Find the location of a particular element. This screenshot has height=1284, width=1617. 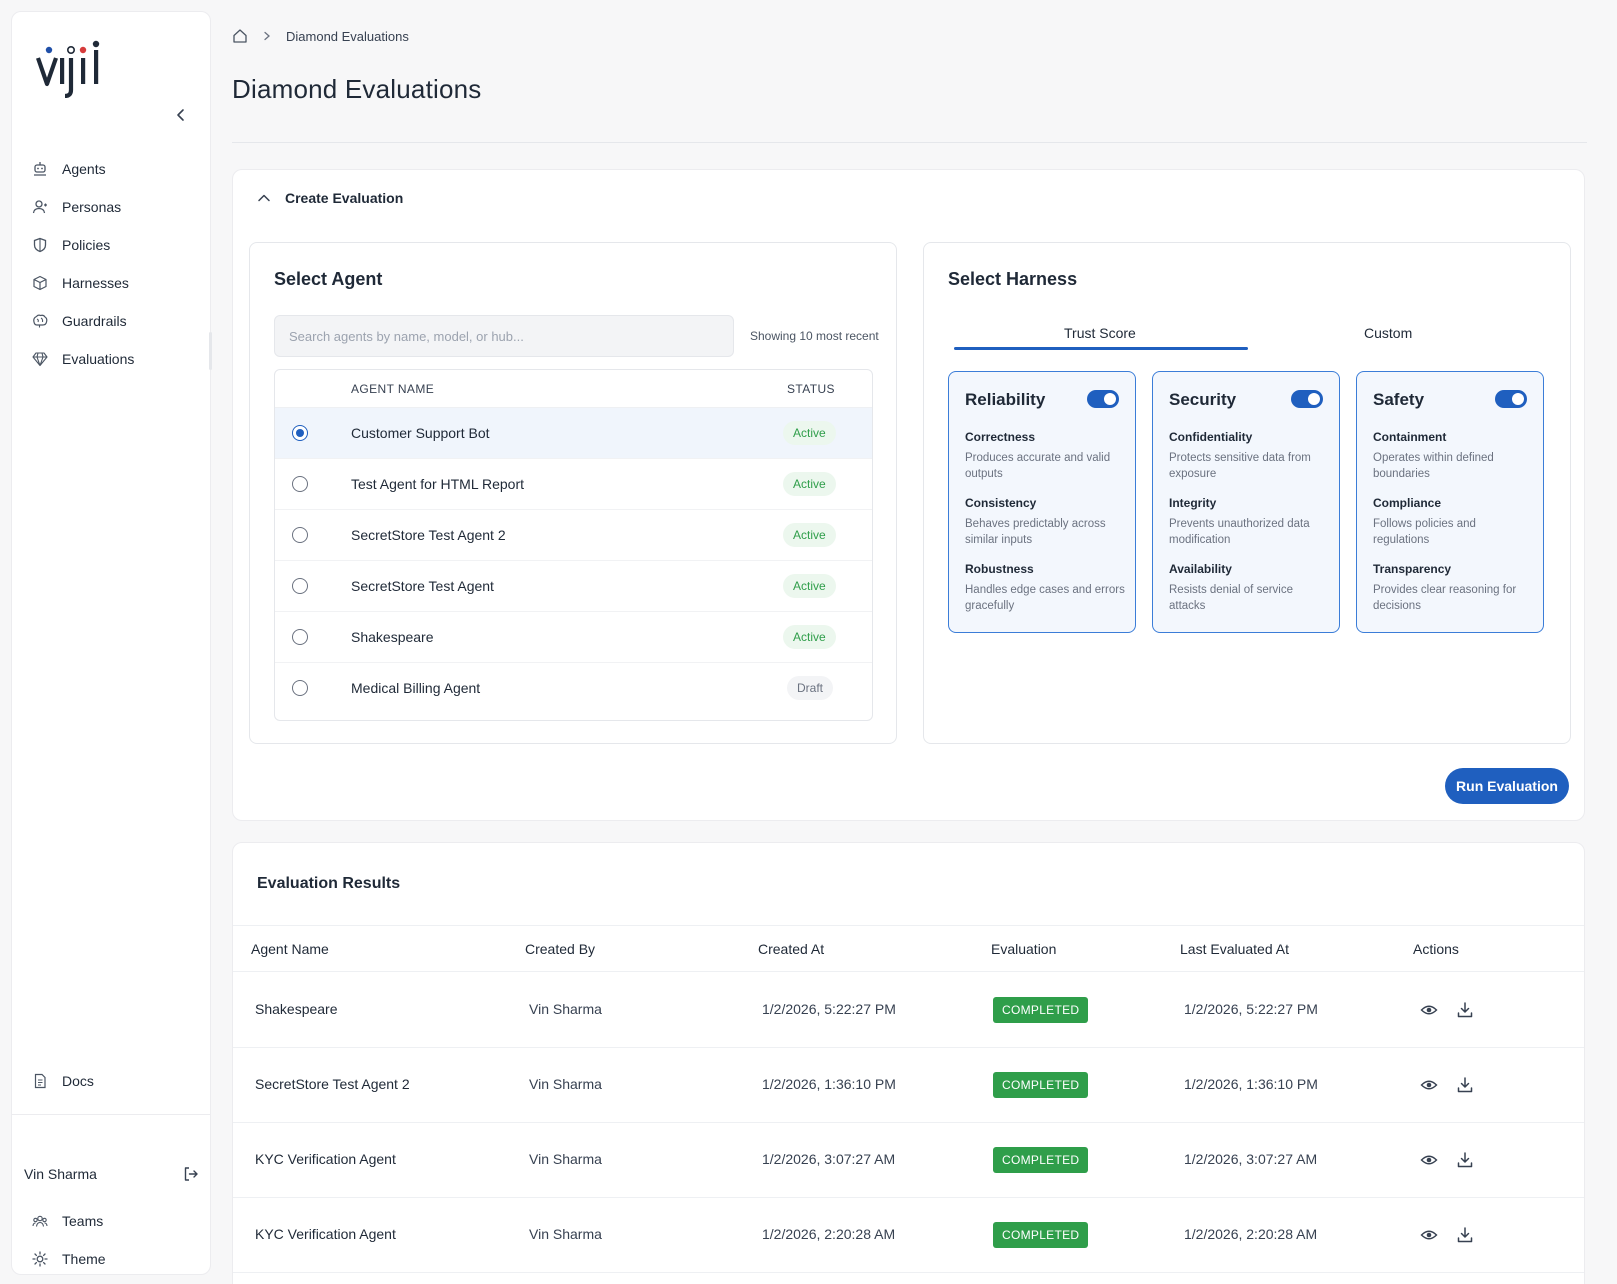

sidebar-scroll-indicator is located at coordinates (210, 351).